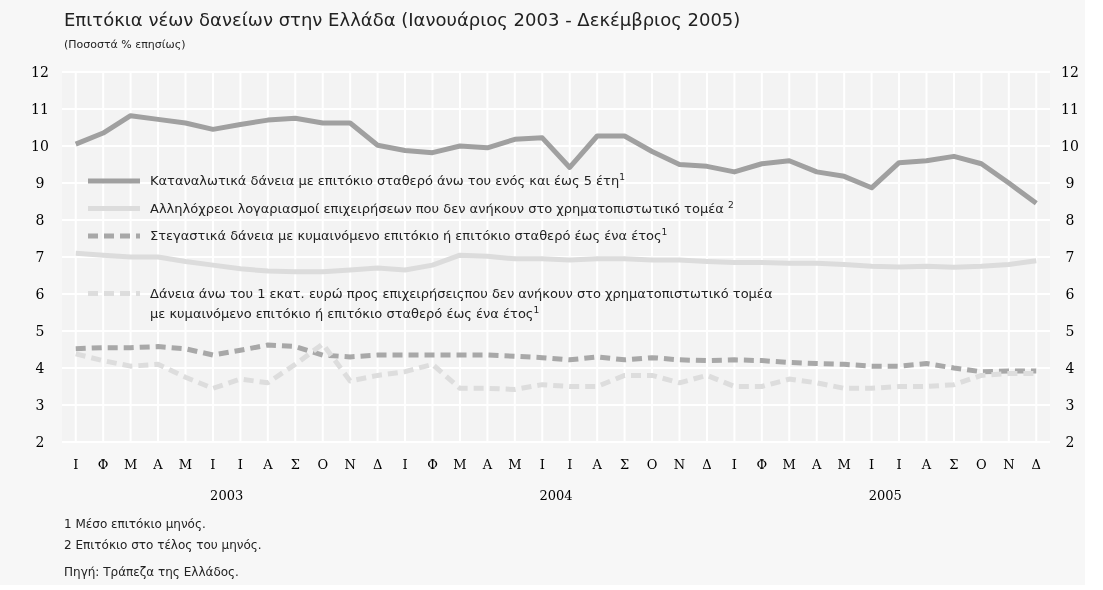  What do you see at coordinates (461, 303) in the screenshot?
I see `legend-label: Δάνεια άνω του 1 εκατ. ευρώ προς επιχειρήσειςπου δεν ανήκουν στο χρηματοπιστωτικό τομέα με κυμαινόμενο επιτόκιο ή επιτόκιο σταθερό έως ένα έτος$^{1}$` at bounding box center [461, 303].